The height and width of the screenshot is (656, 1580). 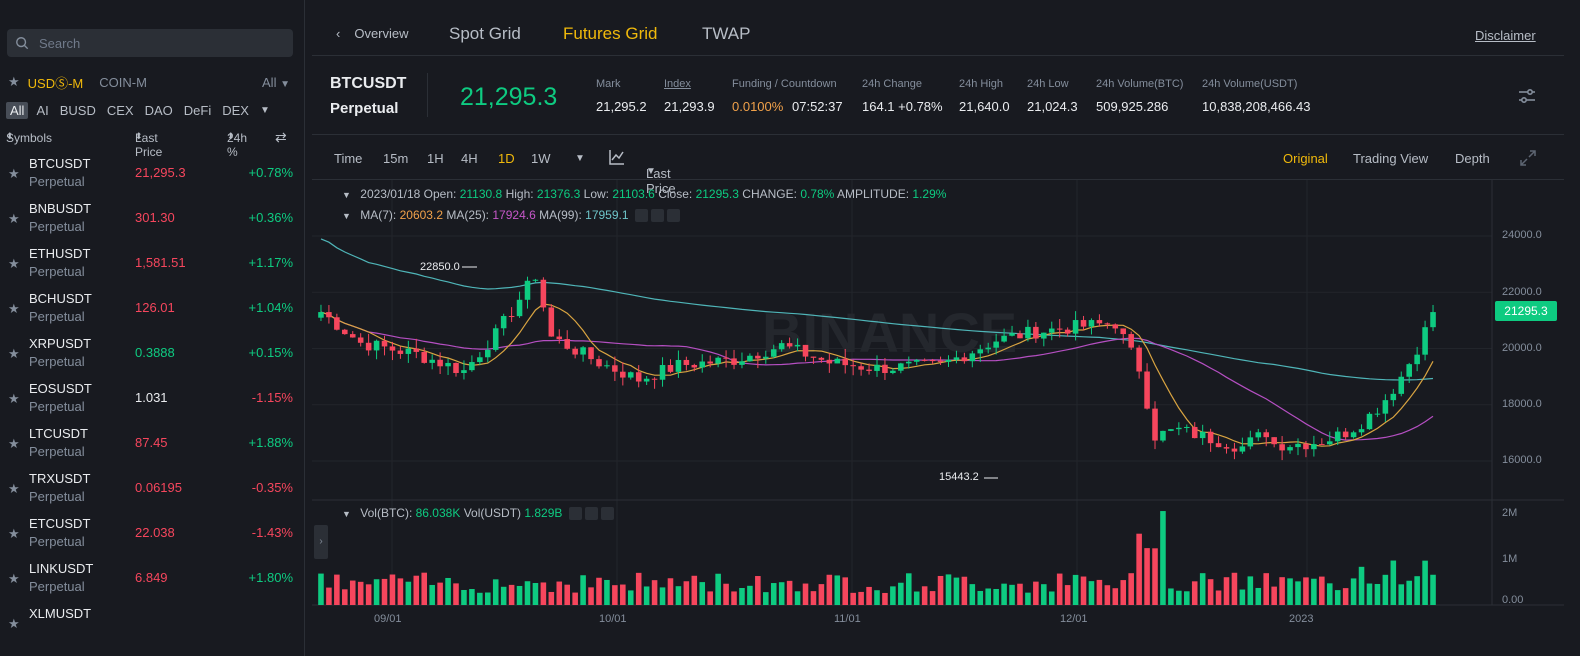 I want to click on interval-1d: 1D, so click(x=506, y=158).